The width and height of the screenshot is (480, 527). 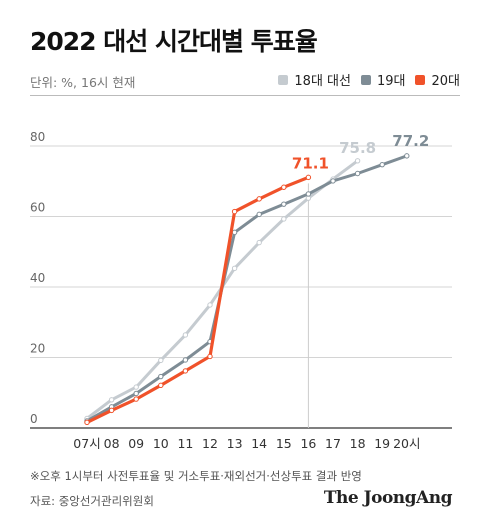 What do you see at coordinates (445, 81) in the screenshot?
I see `legend-label-20: 20대` at bounding box center [445, 81].